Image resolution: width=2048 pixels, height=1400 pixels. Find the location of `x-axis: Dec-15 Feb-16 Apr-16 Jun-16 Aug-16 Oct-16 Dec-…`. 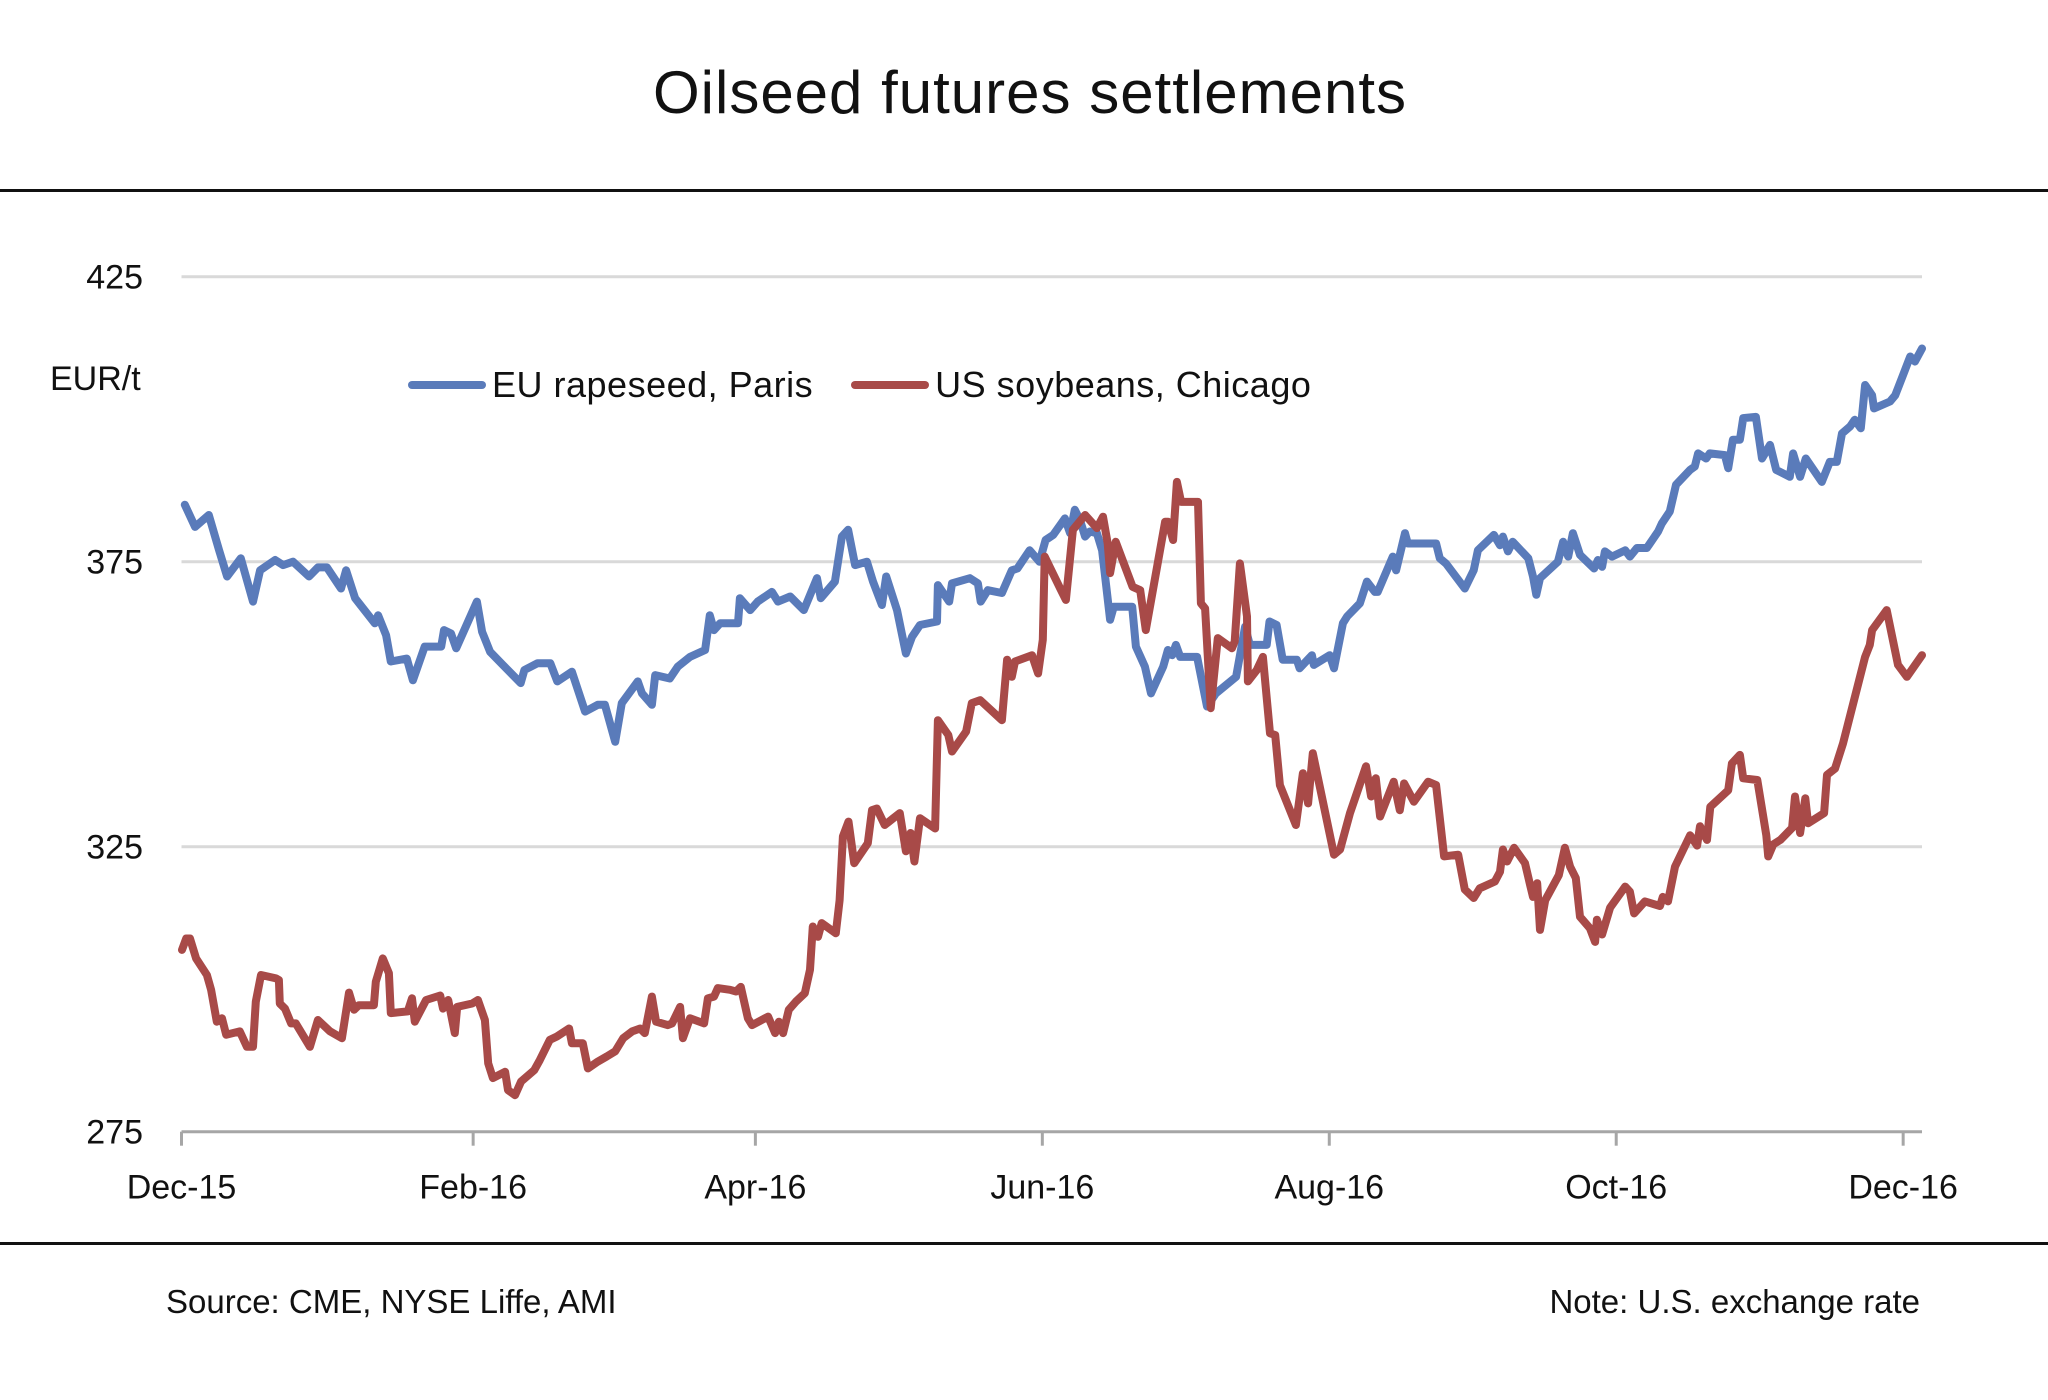

x-axis: Dec-15 Feb-16 Apr-16 Jun-16 Aug-16 Oct-16 Dec-… is located at coordinates (1042, 1168).